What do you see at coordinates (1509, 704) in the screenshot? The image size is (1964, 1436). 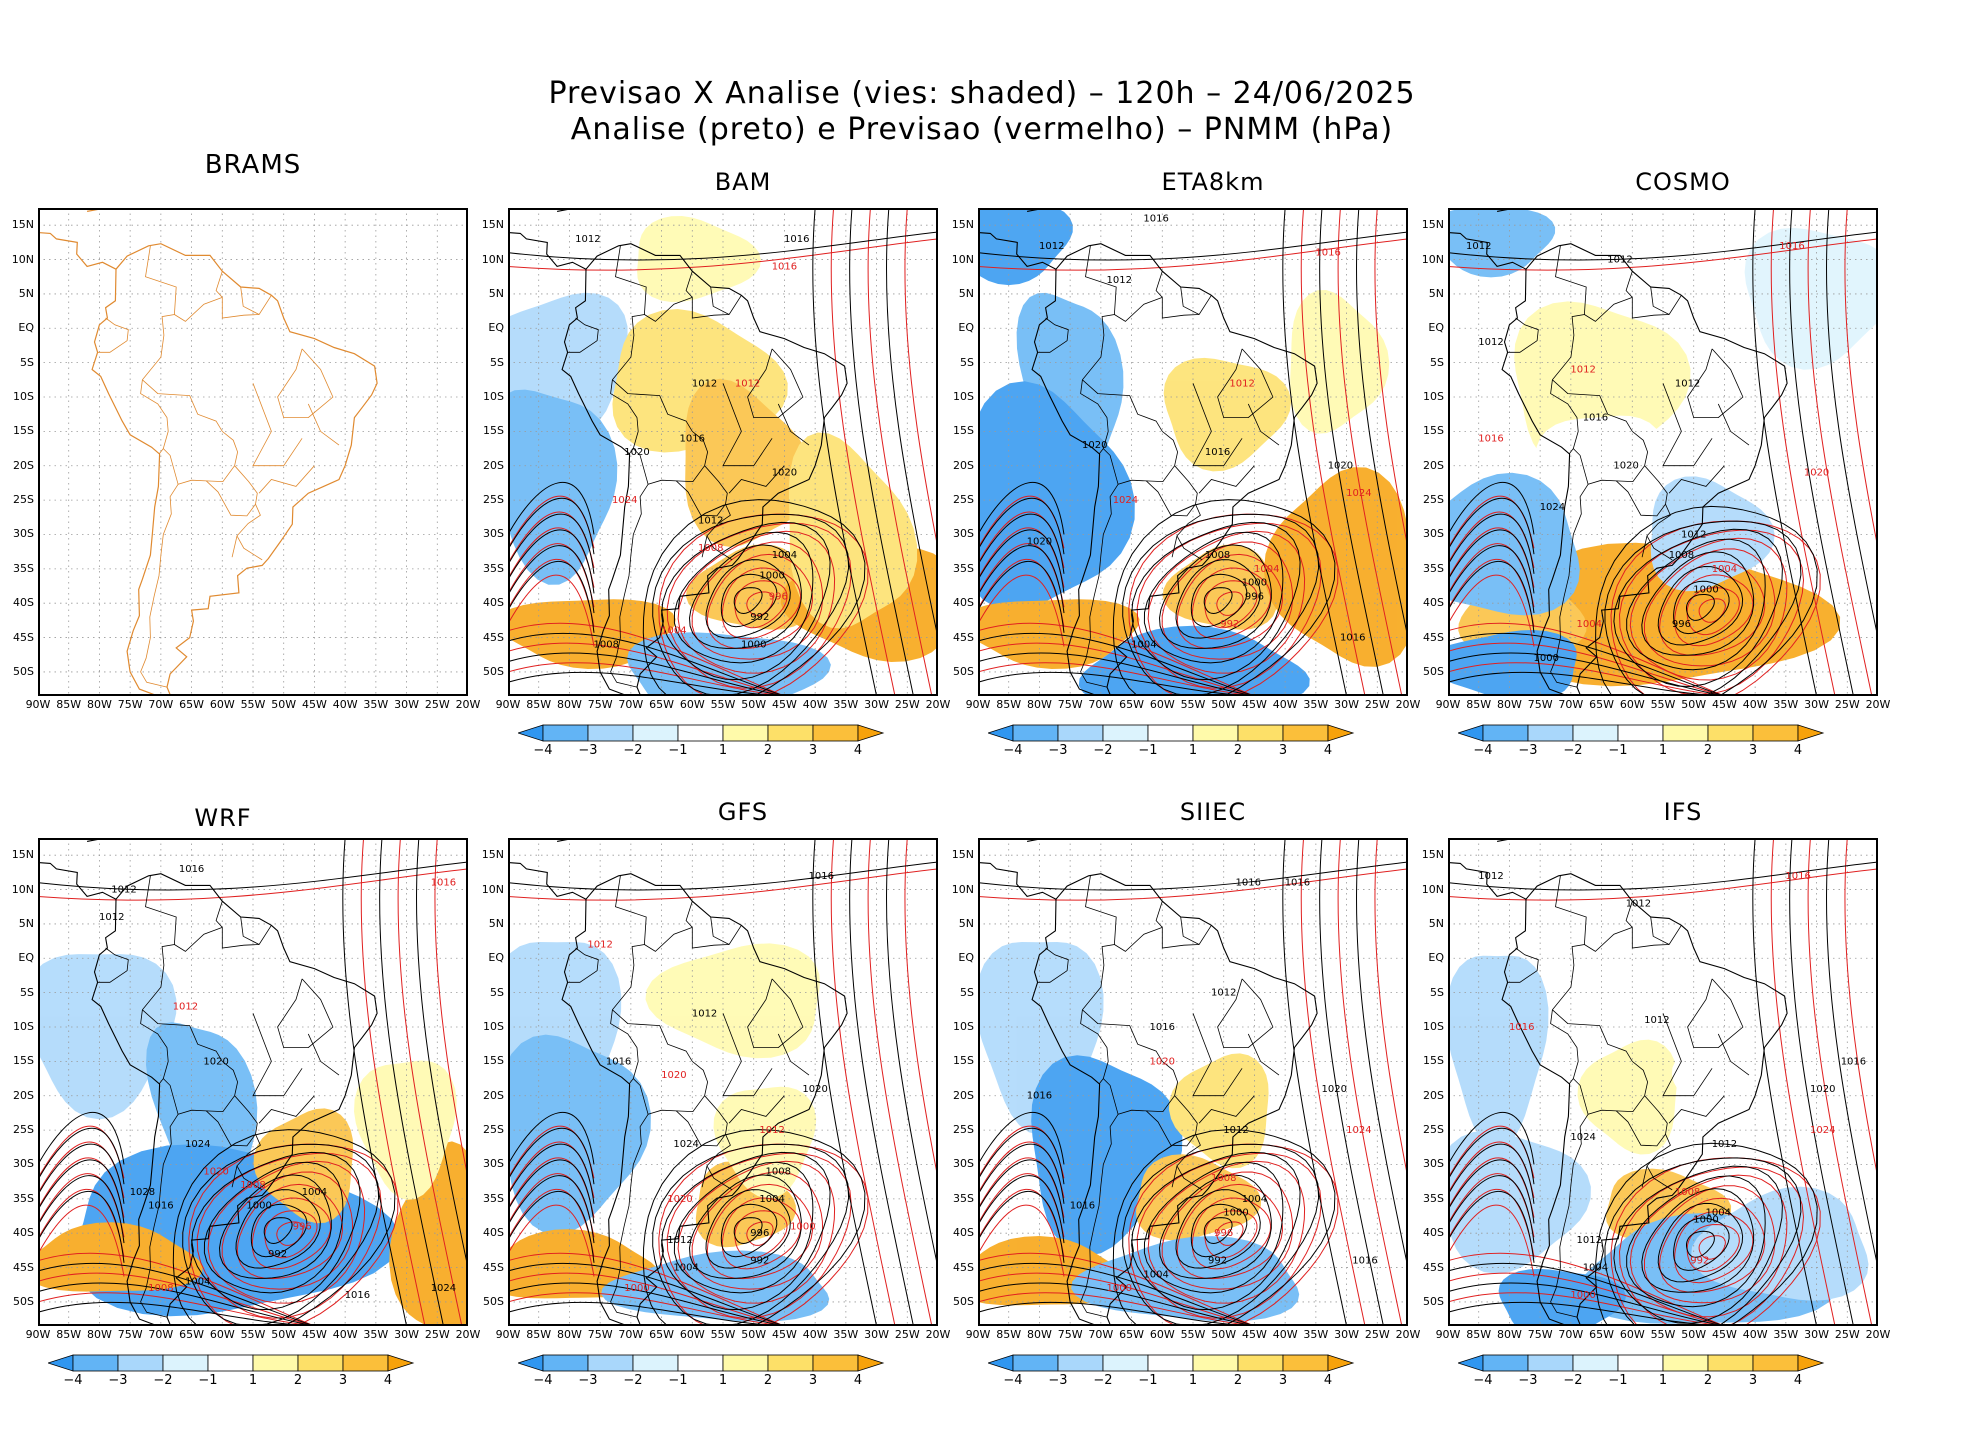 I see `lon-label: 80W` at bounding box center [1509, 704].